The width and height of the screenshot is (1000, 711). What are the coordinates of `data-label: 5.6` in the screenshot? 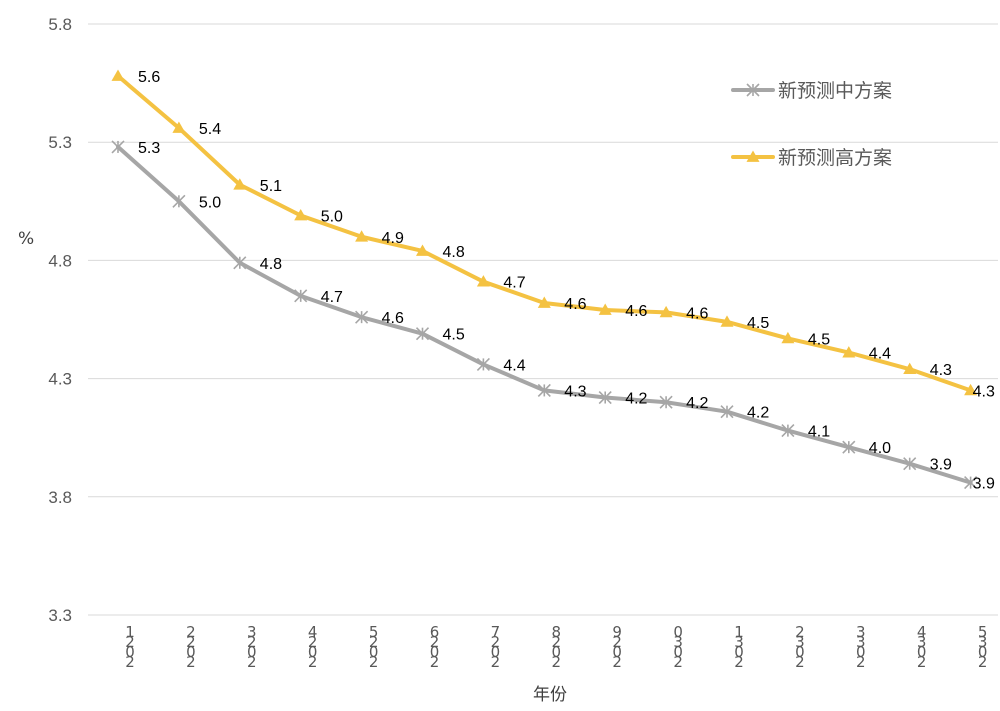 It's located at (149, 77).